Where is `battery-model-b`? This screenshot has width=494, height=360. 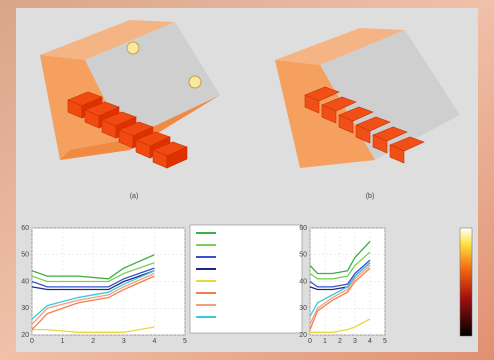 battery-model-b is located at coordinates (367, 98).